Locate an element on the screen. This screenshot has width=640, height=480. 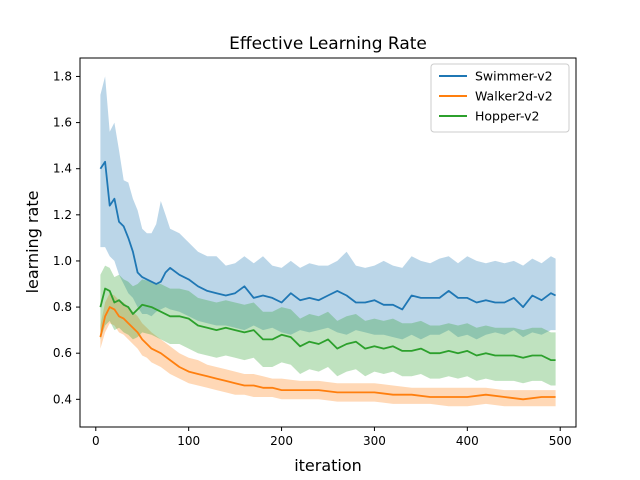
line-hopper-v2 is located at coordinates (327, 324).